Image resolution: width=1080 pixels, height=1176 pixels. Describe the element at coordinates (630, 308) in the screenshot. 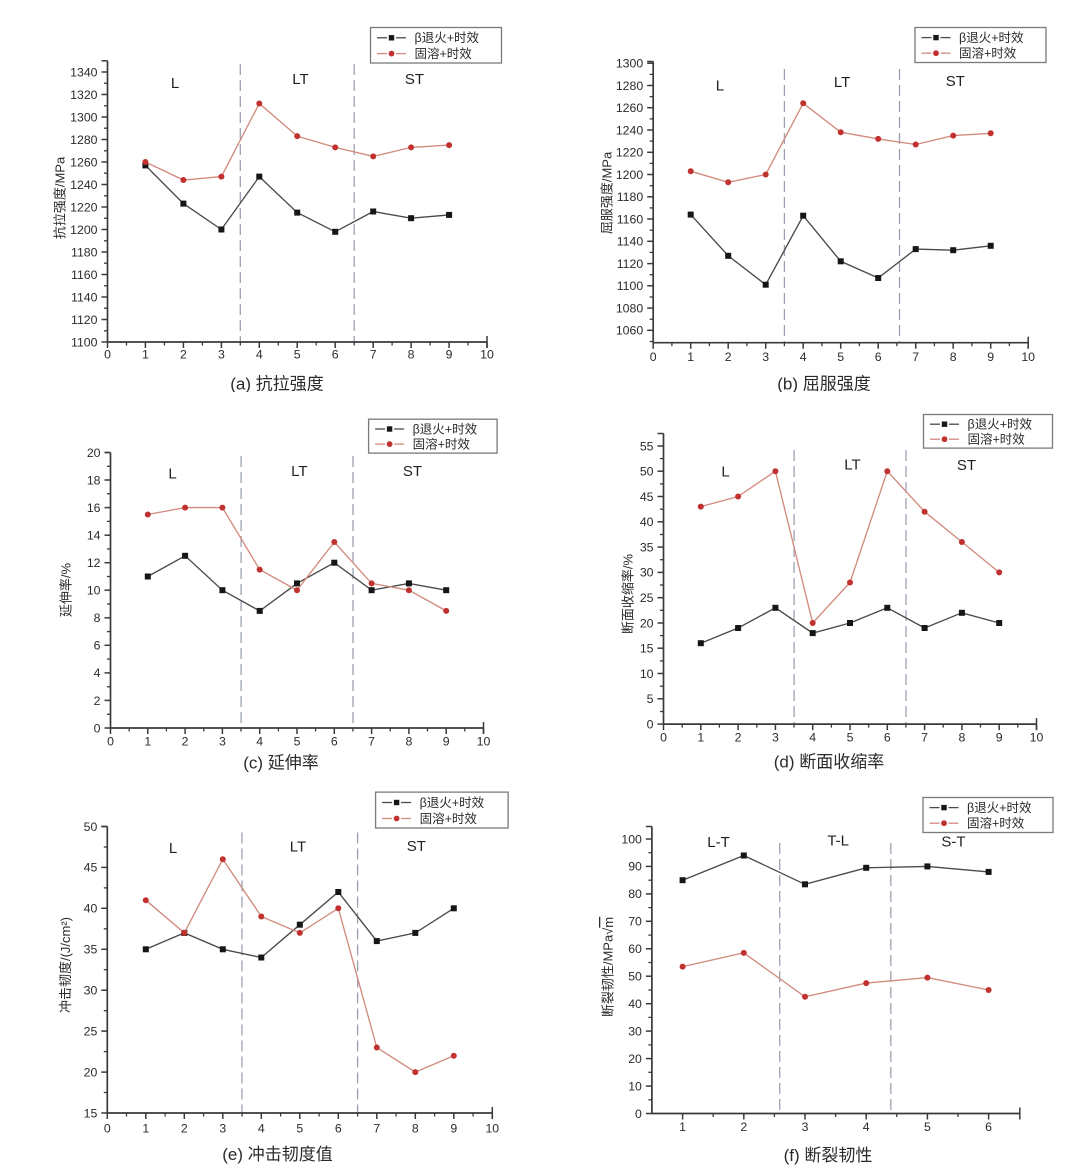

I see `svg-text: 1080` at that location.